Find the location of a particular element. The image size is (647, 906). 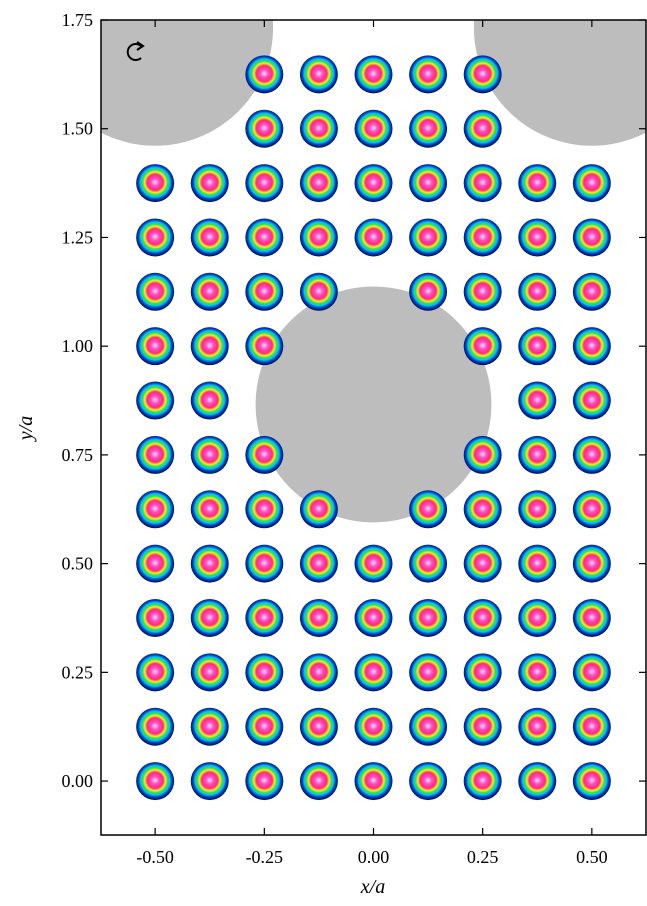

x-tick-label: 0.25 is located at coordinates (483, 857).